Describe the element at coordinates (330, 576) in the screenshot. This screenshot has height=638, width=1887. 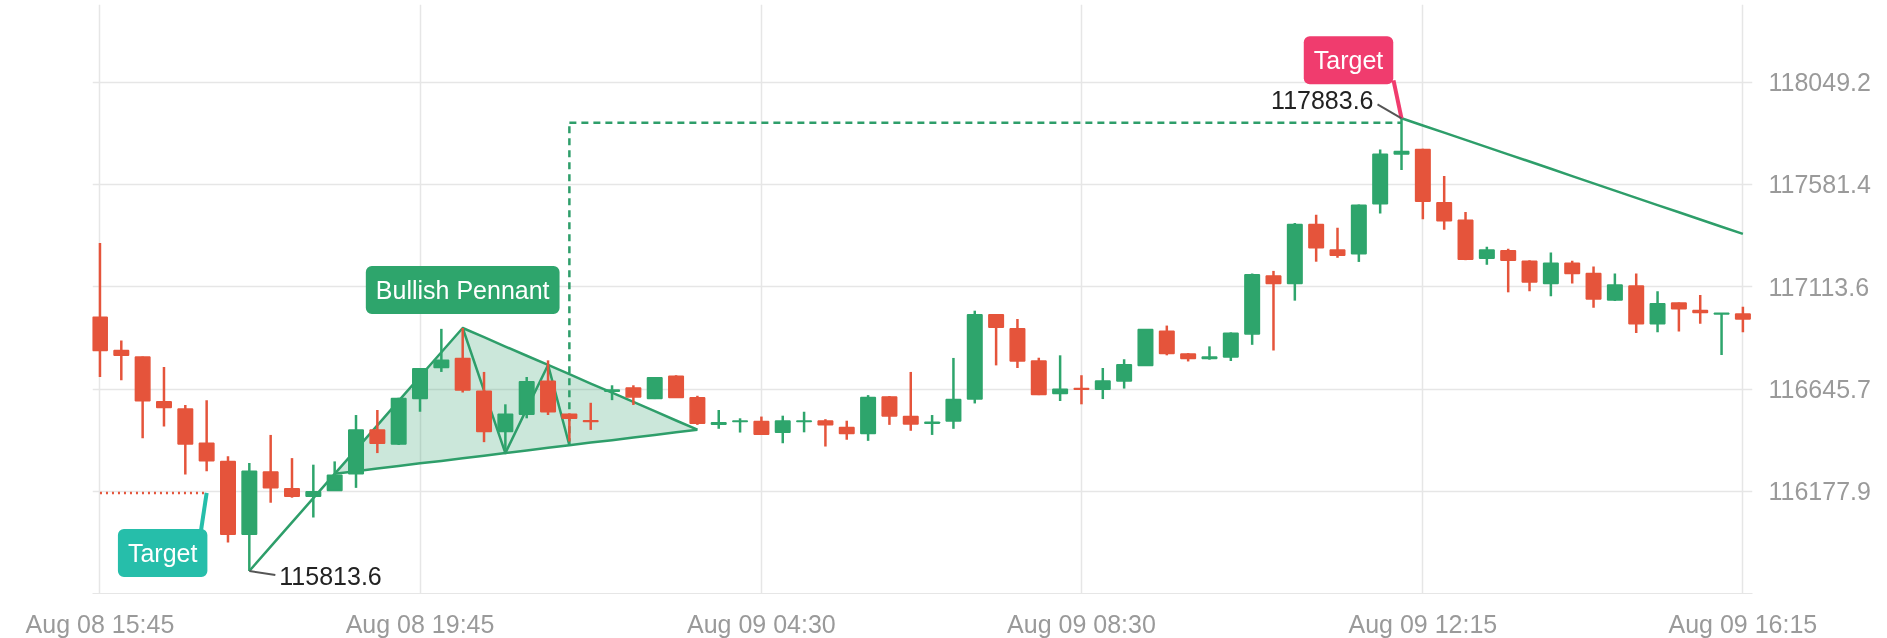
I see `annotation: 115813.6` at that location.